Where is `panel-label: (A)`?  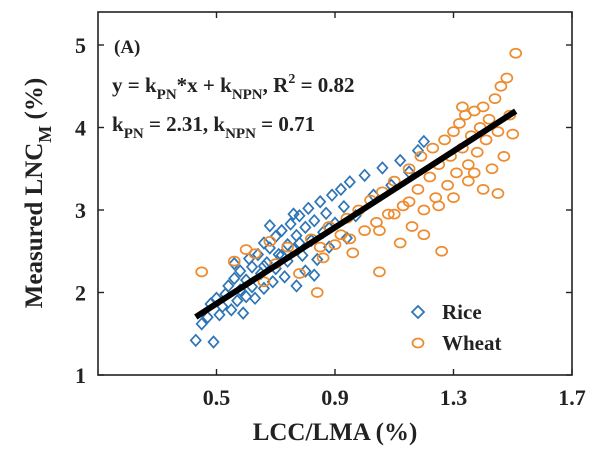 panel-label: (A) is located at coordinates (127, 47).